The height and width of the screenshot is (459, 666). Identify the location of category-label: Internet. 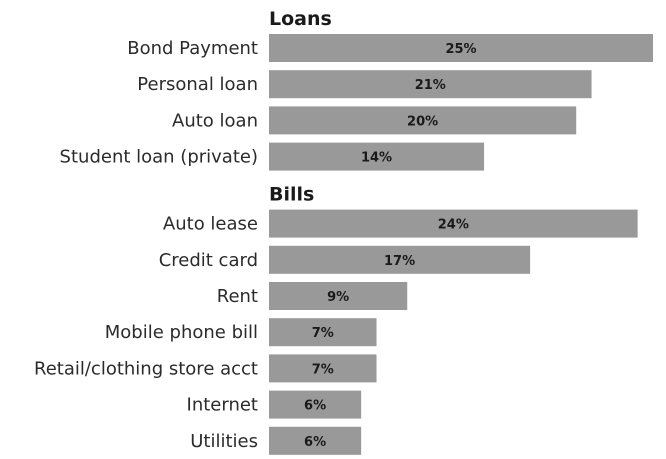
(222, 405).